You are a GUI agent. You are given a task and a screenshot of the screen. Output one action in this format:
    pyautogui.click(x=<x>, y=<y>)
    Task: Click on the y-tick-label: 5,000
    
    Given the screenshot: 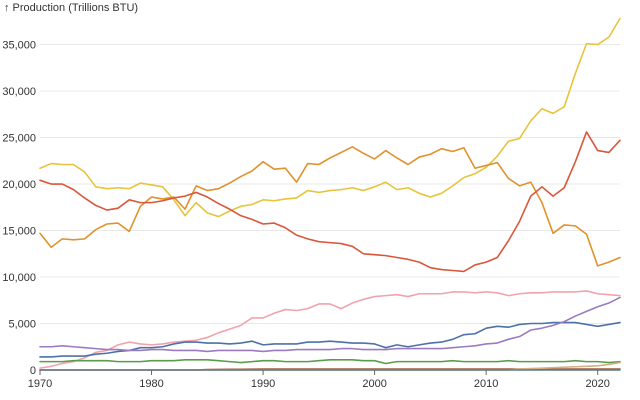 What is the action you would take?
    pyautogui.click(x=22, y=325)
    